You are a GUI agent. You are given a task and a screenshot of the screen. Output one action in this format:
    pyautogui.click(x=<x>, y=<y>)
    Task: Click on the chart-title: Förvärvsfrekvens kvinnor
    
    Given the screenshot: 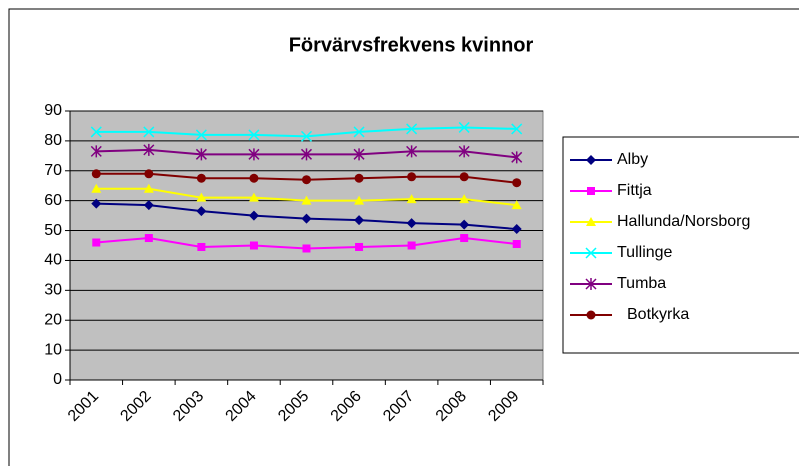 What is the action you would take?
    pyautogui.click(x=411, y=45)
    